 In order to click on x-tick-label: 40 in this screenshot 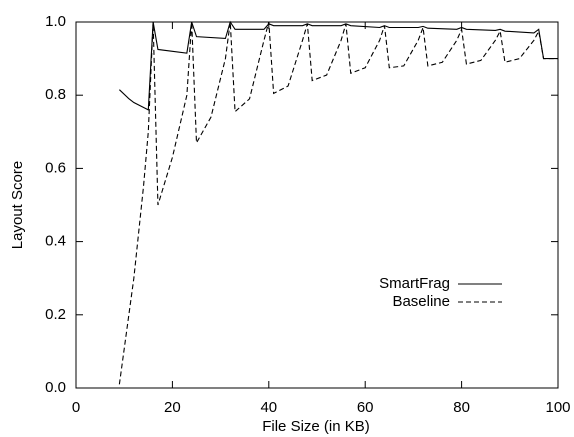, I will do `click(268, 407)`.